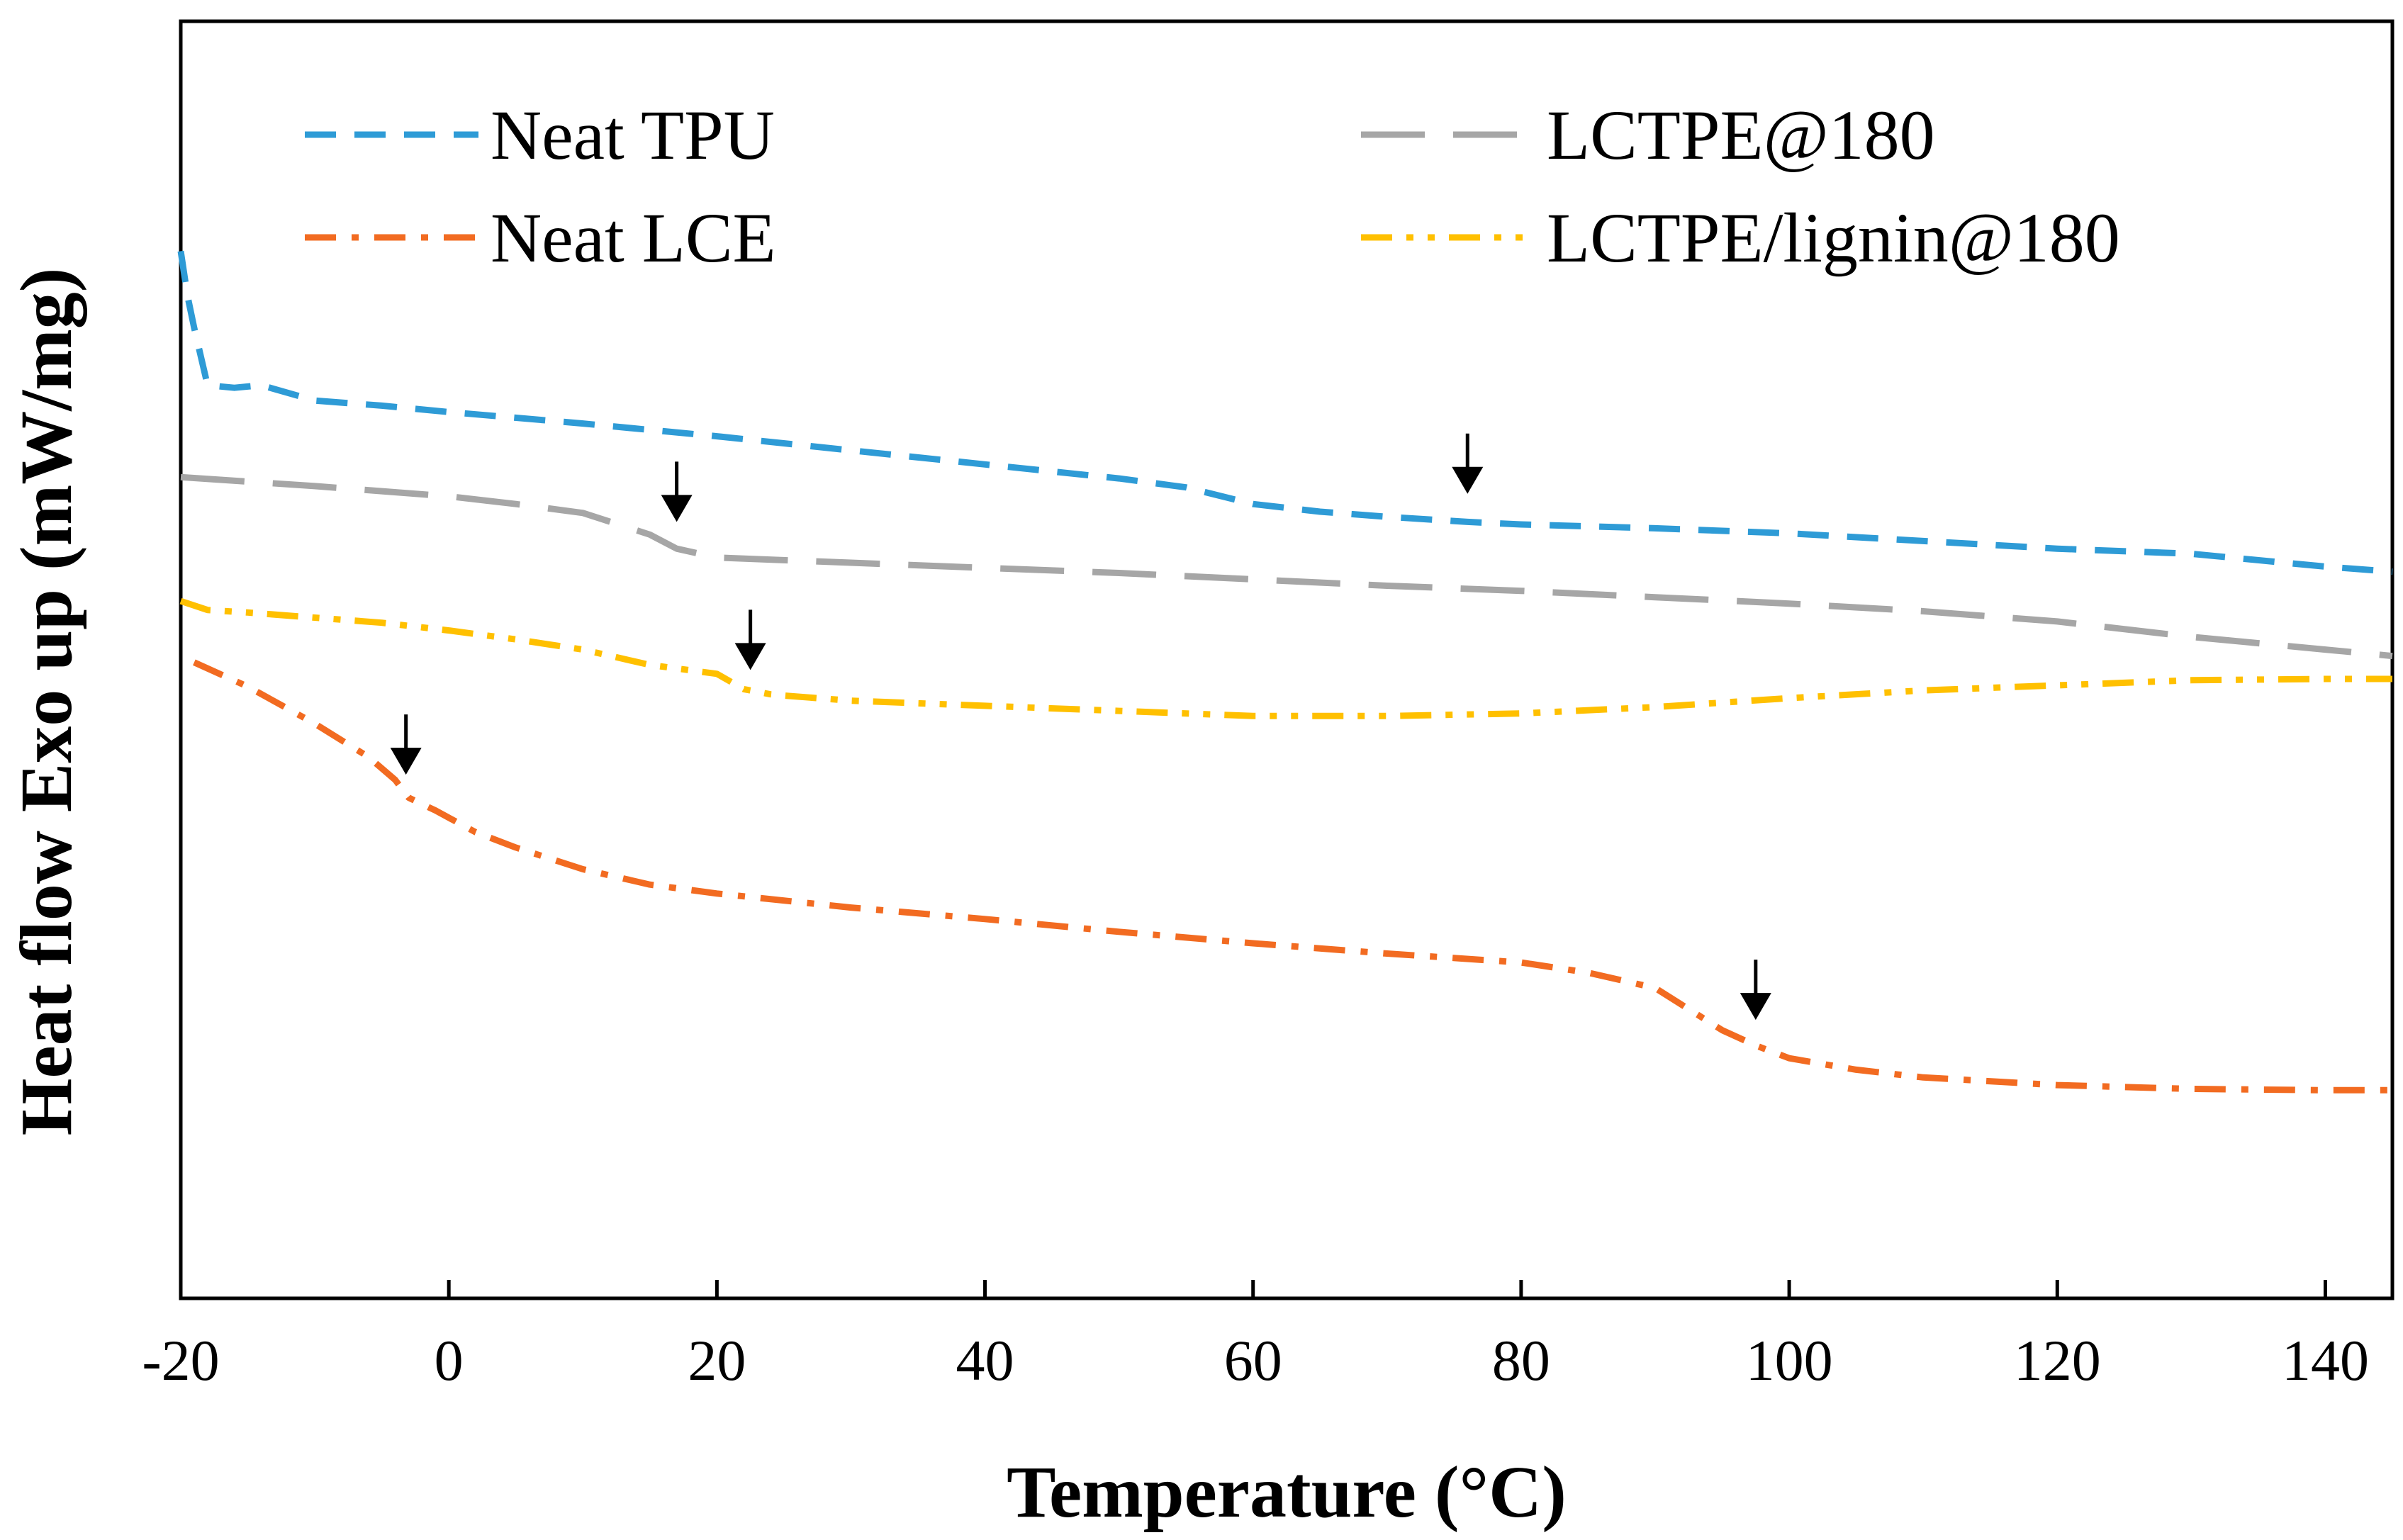  I want to click on x-tick-label: 40, so click(985, 1360).